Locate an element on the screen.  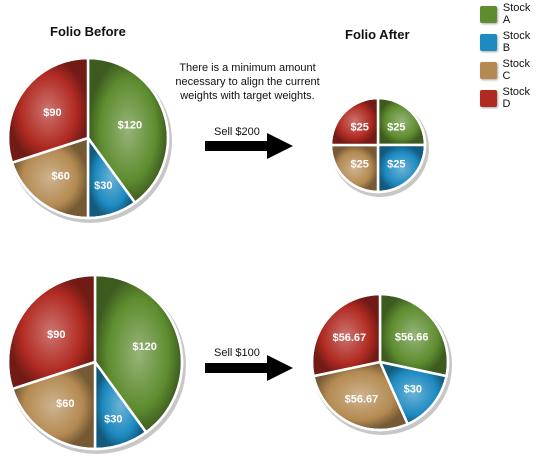
heading-folio-after: Folio After is located at coordinates (377, 34).